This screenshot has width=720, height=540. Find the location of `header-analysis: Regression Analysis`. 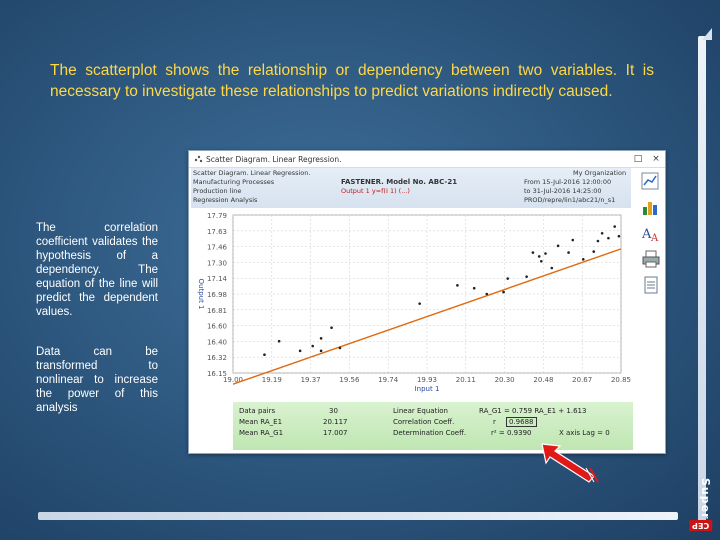

header-analysis: Regression Analysis is located at coordinates (225, 200).